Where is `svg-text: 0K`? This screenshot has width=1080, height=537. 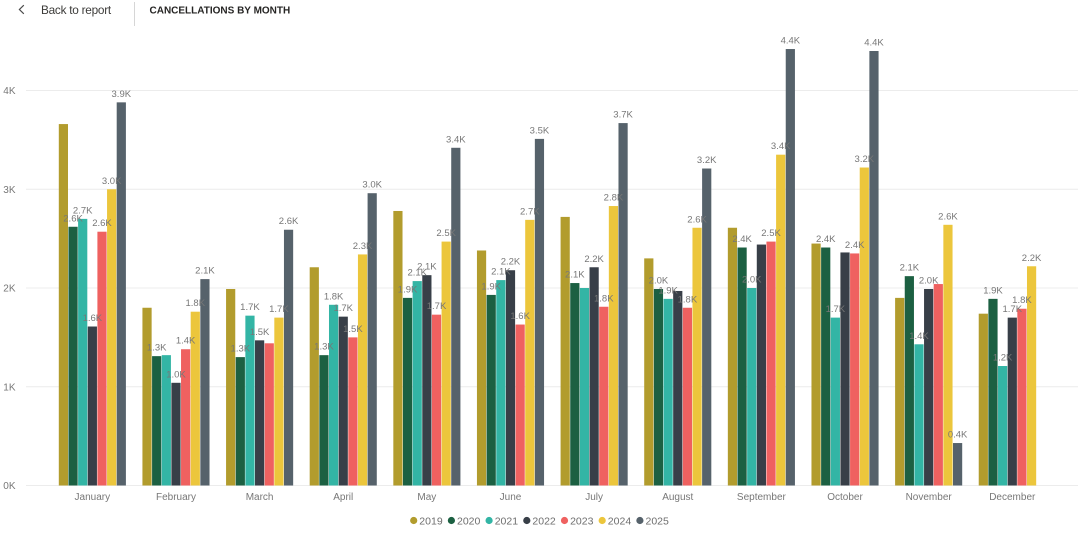 svg-text: 0K is located at coordinates (9, 486).